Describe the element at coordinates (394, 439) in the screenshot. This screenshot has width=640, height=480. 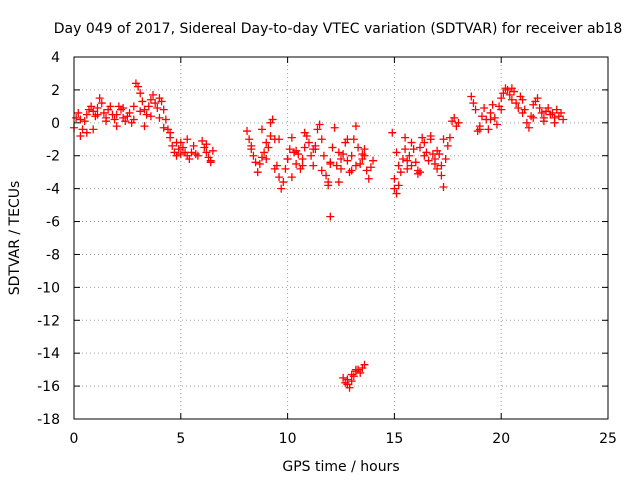
I see `x-tick-label: 15` at that location.